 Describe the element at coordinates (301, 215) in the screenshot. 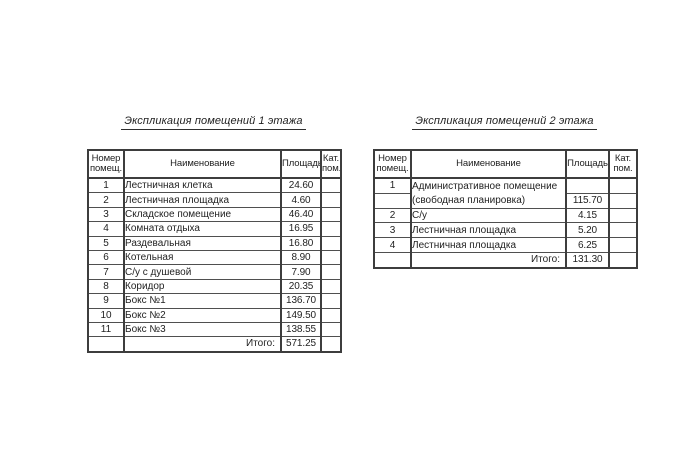

I see `cell-area: 46.40` at that location.